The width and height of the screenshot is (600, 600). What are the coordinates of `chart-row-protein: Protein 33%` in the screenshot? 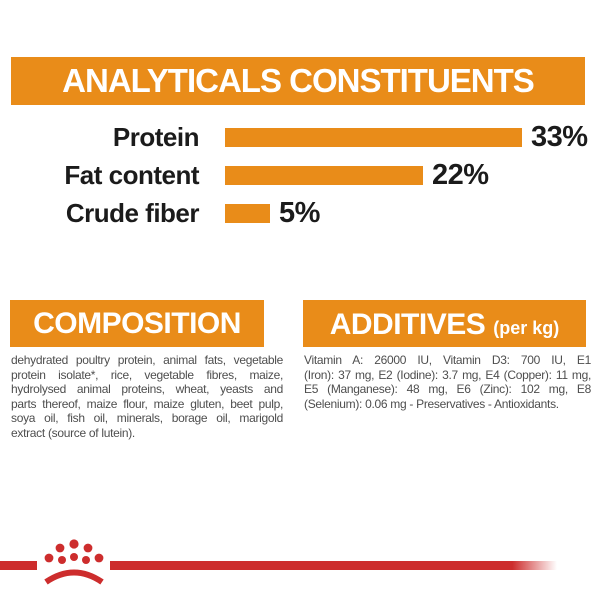 It's located at (300, 137).